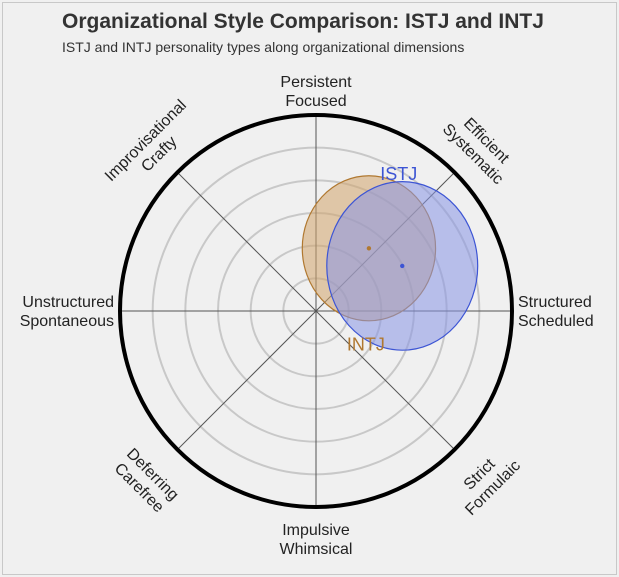  I want to click on series-layer, so click(390, 263).